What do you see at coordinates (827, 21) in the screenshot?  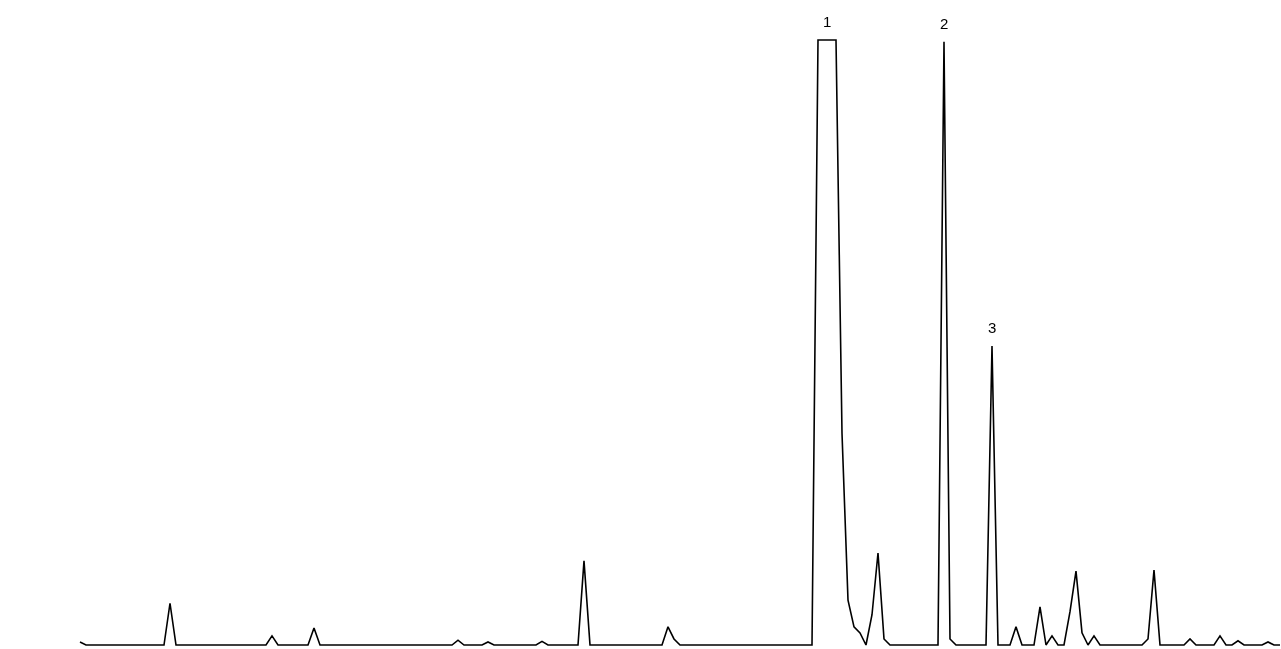 I see `annotation: 1` at bounding box center [827, 21].